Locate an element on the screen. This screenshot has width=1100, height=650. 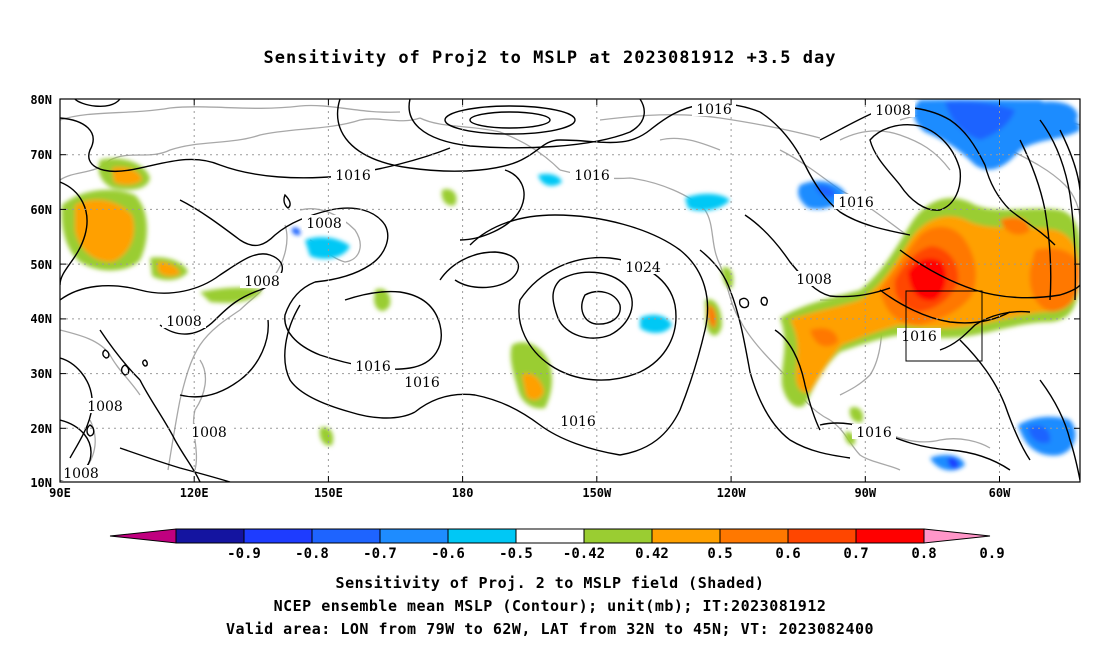
colorbar-tick-label: 0.9 is located at coordinates (991, 554).